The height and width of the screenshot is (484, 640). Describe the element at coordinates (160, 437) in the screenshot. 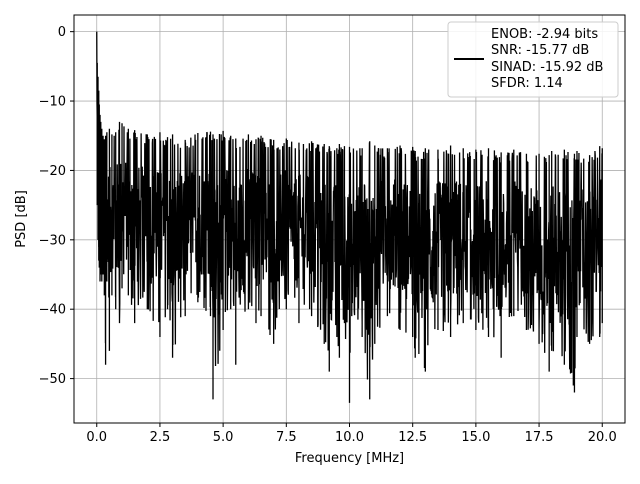

I see `x-tick-label: 2.5` at that location.